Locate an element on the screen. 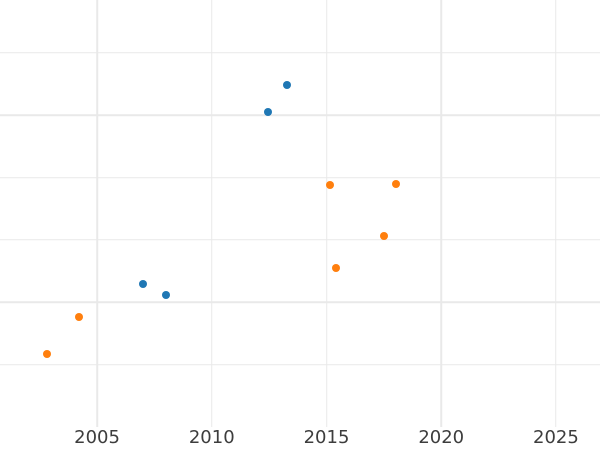 The height and width of the screenshot is (450, 600). x-tick-label: 2020 is located at coordinates (441, 437).